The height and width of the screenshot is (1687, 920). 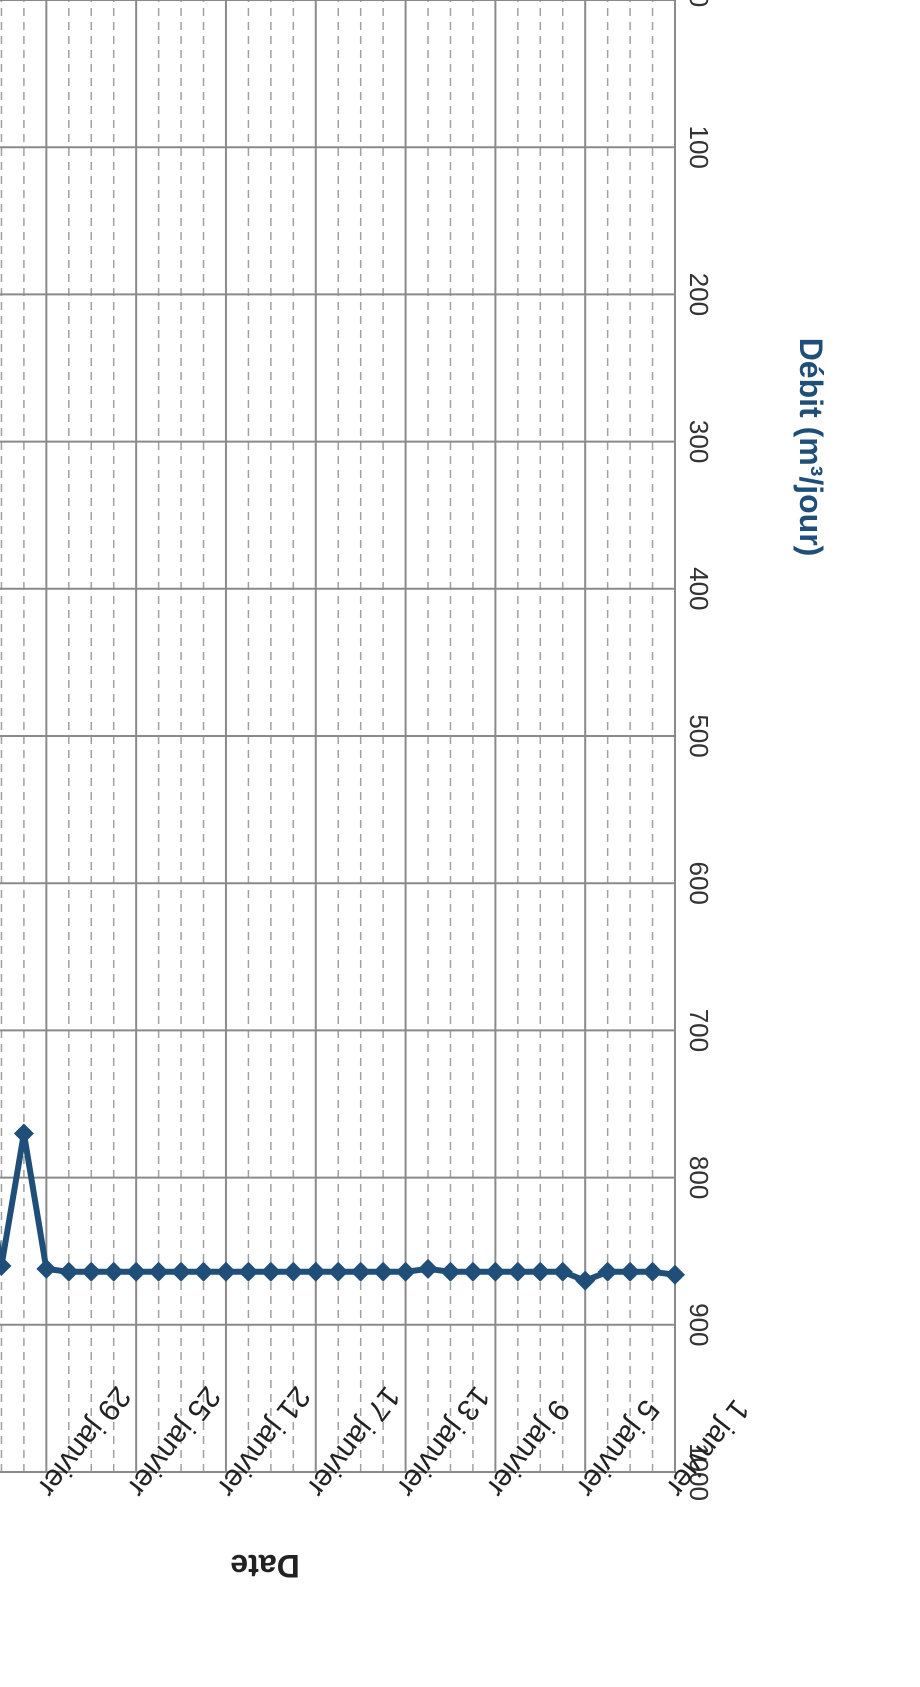 What do you see at coordinates (699, 1472) in the screenshot?
I see `y-tick-label: 1000` at bounding box center [699, 1472].